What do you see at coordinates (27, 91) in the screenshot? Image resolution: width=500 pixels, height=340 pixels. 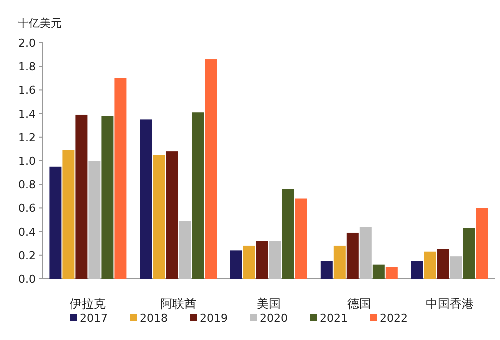 I see `y-tick-label: 1.6` at bounding box center [27, 91].